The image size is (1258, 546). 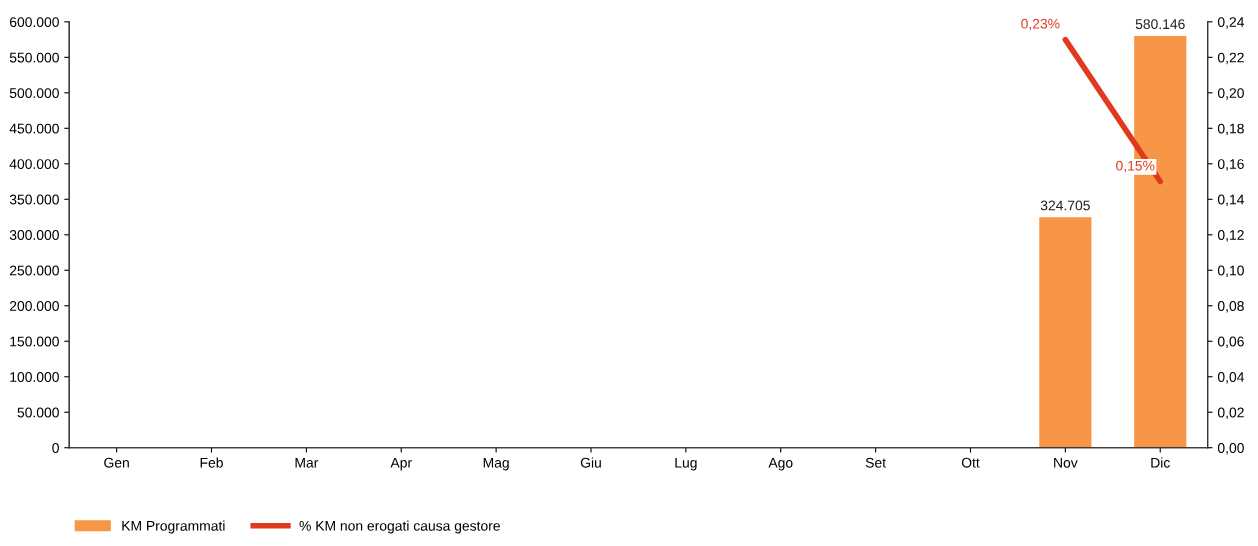 I want to click on x-tick-label: Feb, so click(x=211, y=462).